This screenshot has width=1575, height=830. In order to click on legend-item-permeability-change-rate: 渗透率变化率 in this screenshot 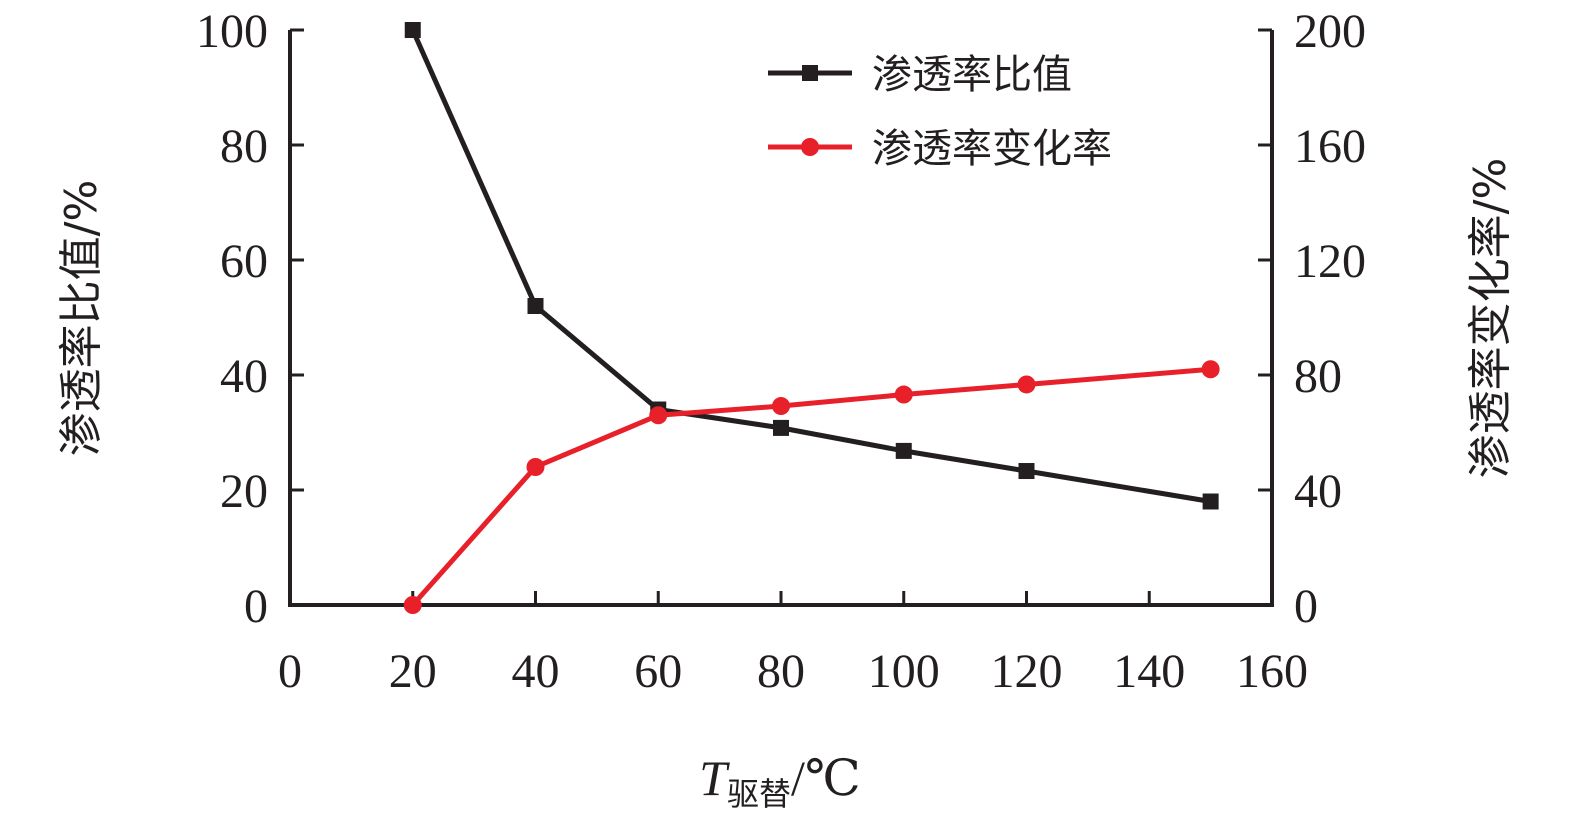, I will do `click(940, 149)`.